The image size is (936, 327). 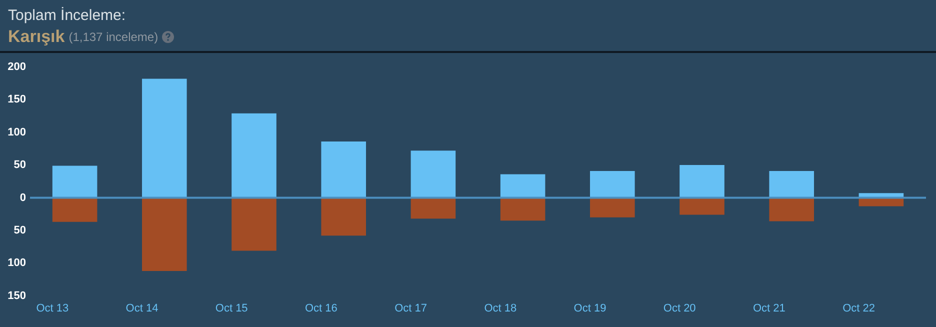 I want to click on y-tick-label: 0, so click(x=23, y=198).